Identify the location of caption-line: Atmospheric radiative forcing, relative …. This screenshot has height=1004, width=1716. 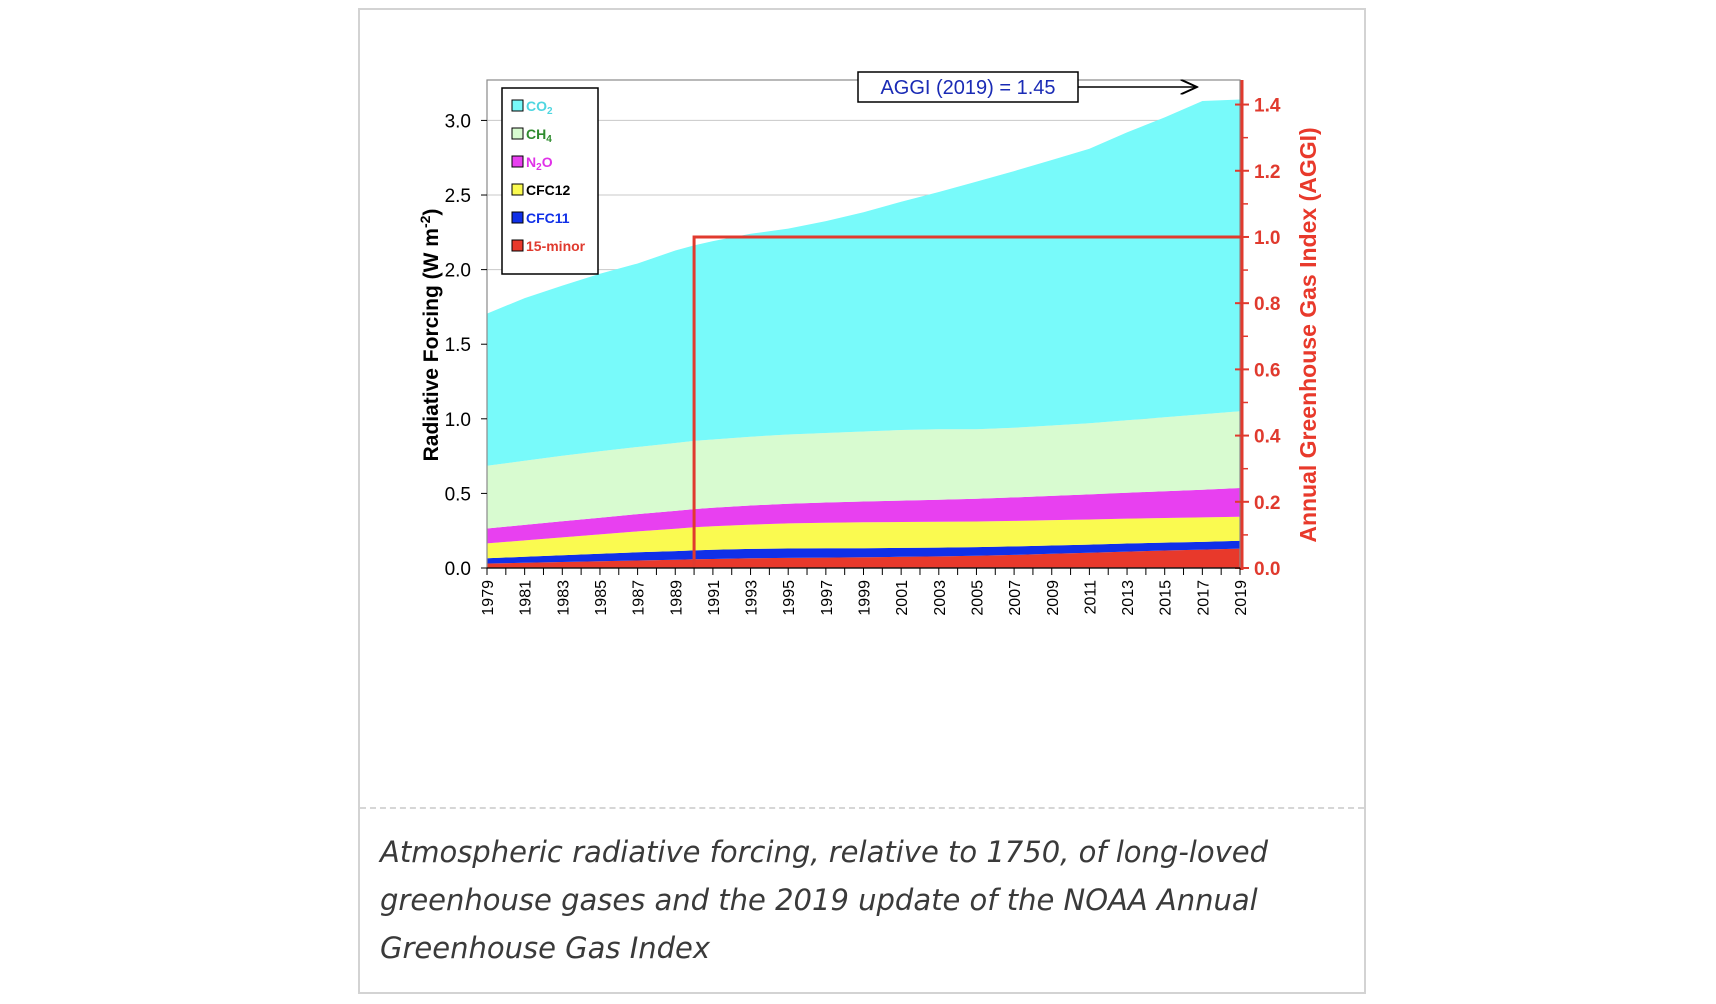
(824, 852).